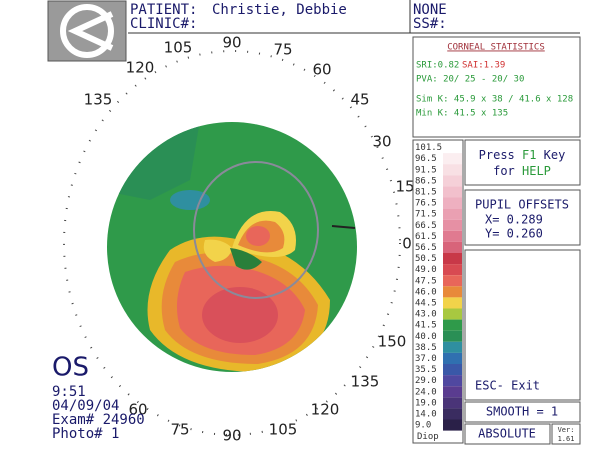 The height and width of the screenshot is (451, 601). What do you see at coordinates (426, 159) in the screenshot?
I see `scale-label: 96.5` at bounding box center [426, 159].